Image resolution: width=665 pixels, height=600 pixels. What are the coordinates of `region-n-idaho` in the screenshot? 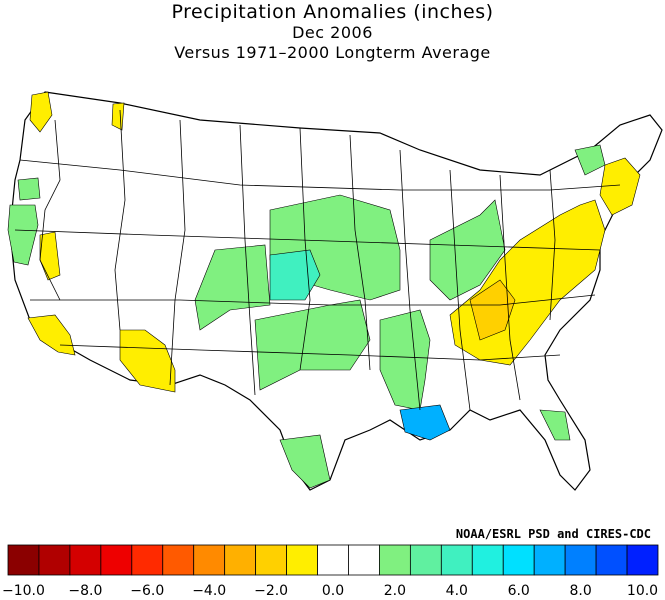 It's located at (118, 116).